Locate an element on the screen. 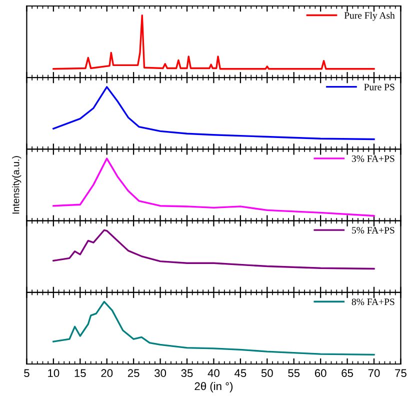 Image resolution: width=411 pixels, height=400 pixels. x-tick-label: 20 is located at coordinates (107, 373).